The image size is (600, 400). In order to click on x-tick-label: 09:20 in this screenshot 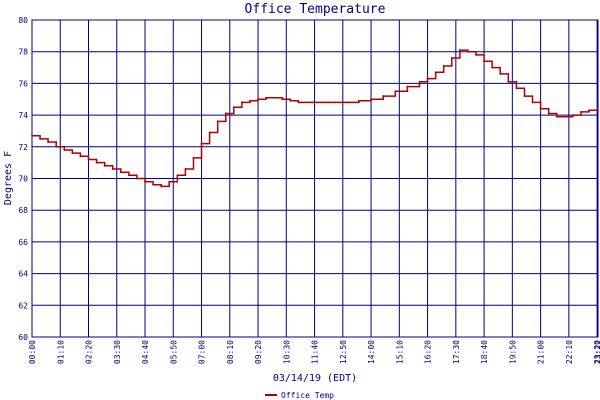, I will do `click(258, 352)`.